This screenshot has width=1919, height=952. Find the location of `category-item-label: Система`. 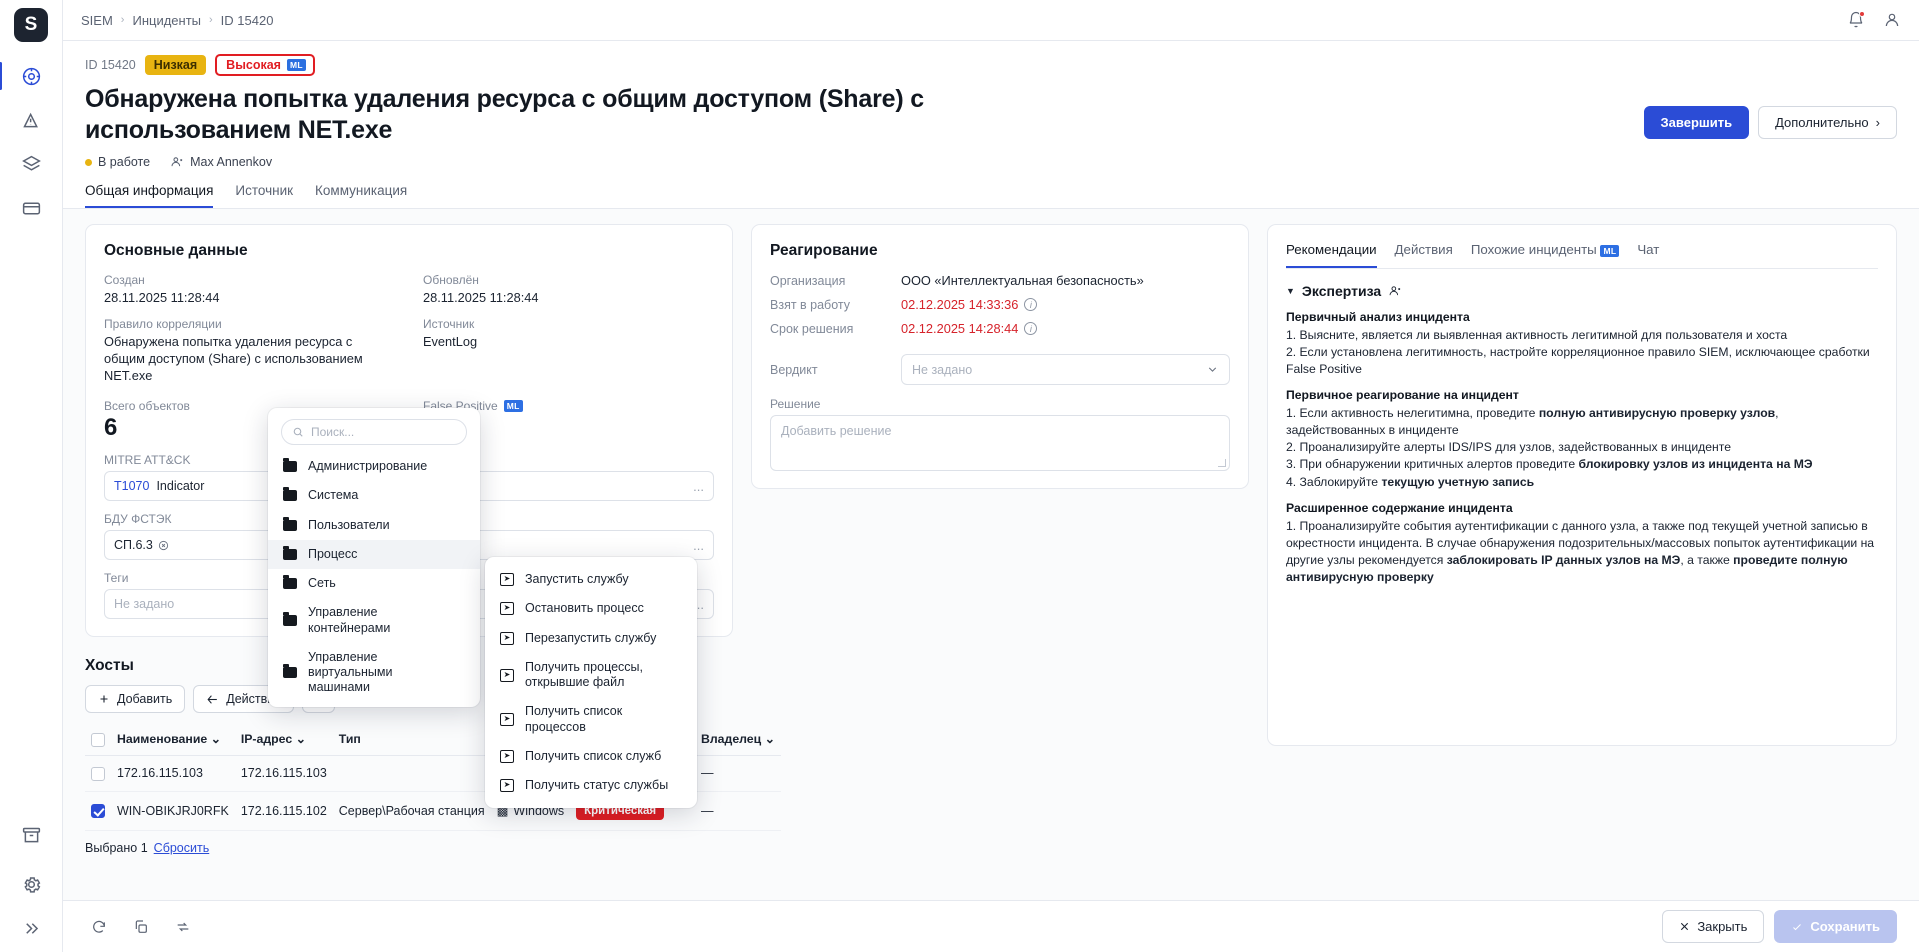

category-item-label: Система is located at coordinates (333, 495).